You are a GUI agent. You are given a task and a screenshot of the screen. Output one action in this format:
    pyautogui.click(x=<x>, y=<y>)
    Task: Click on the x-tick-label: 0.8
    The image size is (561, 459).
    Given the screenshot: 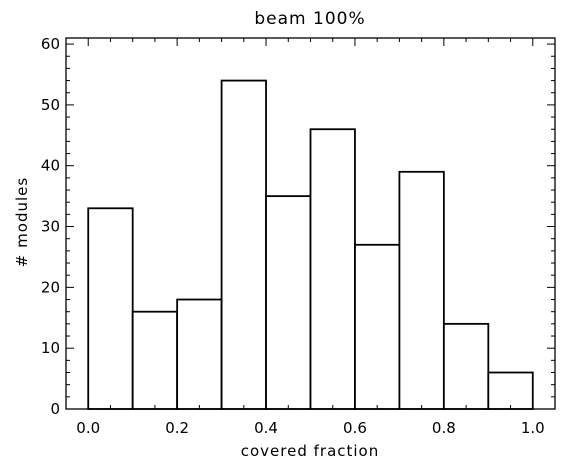 What is the action you would take?
    pyautogui.click(x=444, y=428)
    